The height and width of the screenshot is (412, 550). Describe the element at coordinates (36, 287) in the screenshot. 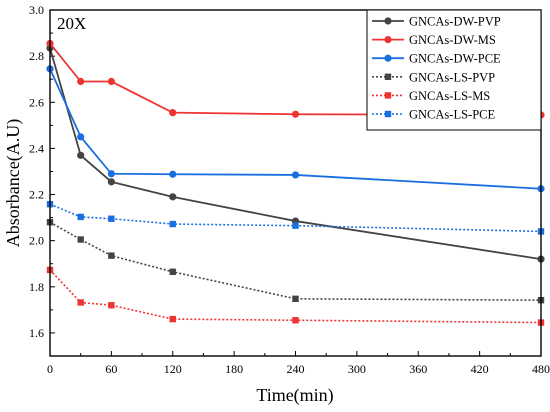

I see `y-tick-label: 1.8` at that location.